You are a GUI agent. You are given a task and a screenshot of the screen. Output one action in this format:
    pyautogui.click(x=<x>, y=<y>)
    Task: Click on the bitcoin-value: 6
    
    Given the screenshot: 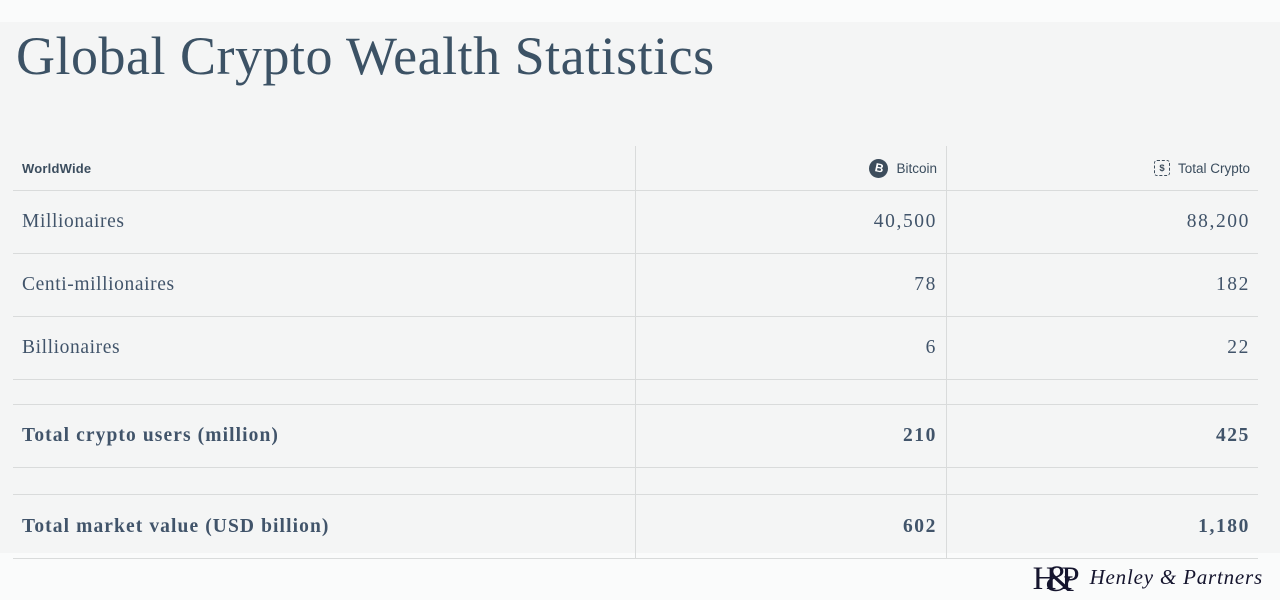 What is the action you would take?
    pyautogui.click(x=791, y=348)
    